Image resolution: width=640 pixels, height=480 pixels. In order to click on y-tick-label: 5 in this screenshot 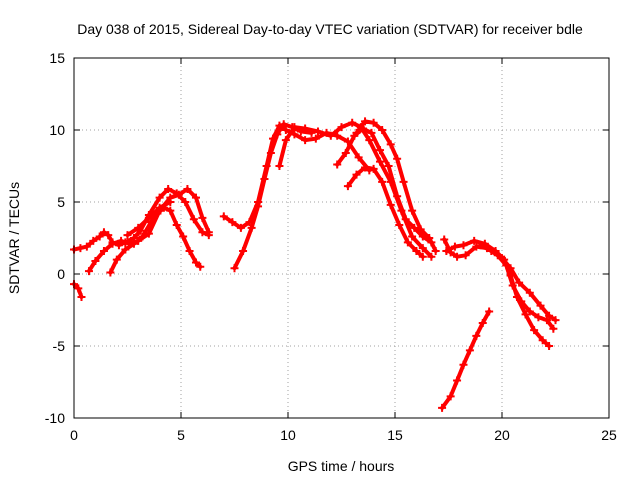, I will do `click(61, 202)`.